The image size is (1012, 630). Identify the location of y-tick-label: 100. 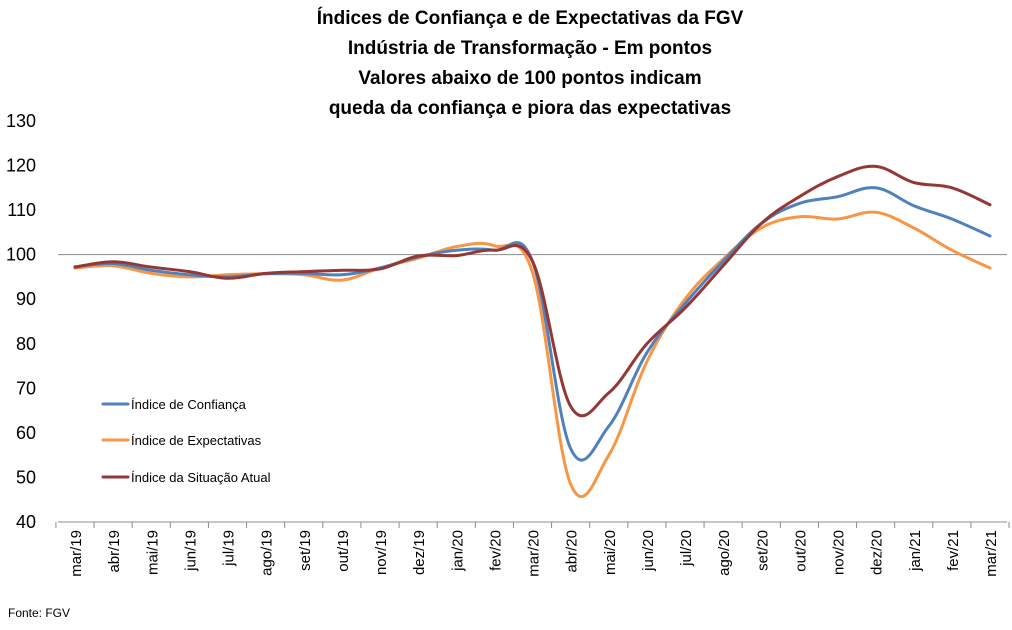
(21, 255).